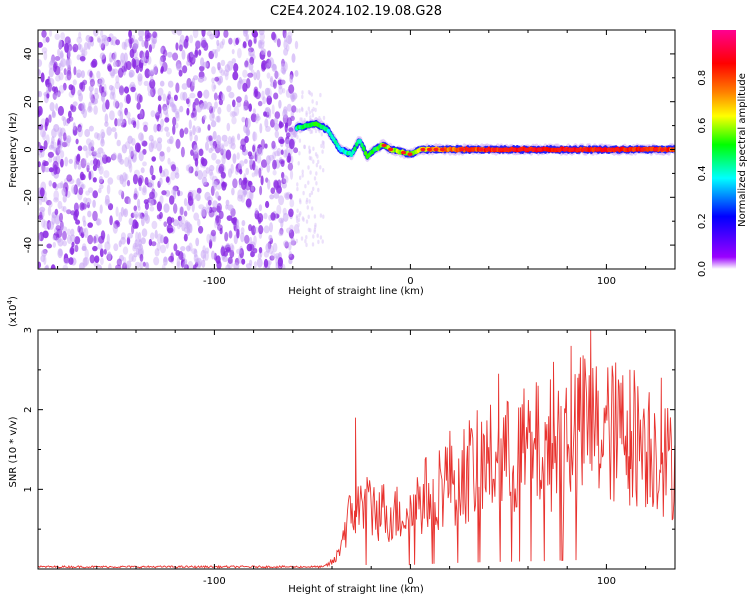  Describe the element at coordinates (356, 291) in the screenshot. I see `spectrogram-x-axis-label: Height of straight line (km)` at that location.